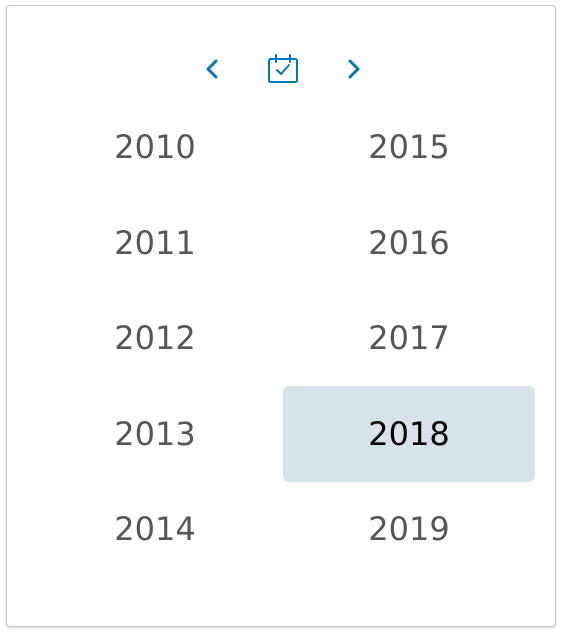  I want to click on chevron-right-icon, so click(354, 69).